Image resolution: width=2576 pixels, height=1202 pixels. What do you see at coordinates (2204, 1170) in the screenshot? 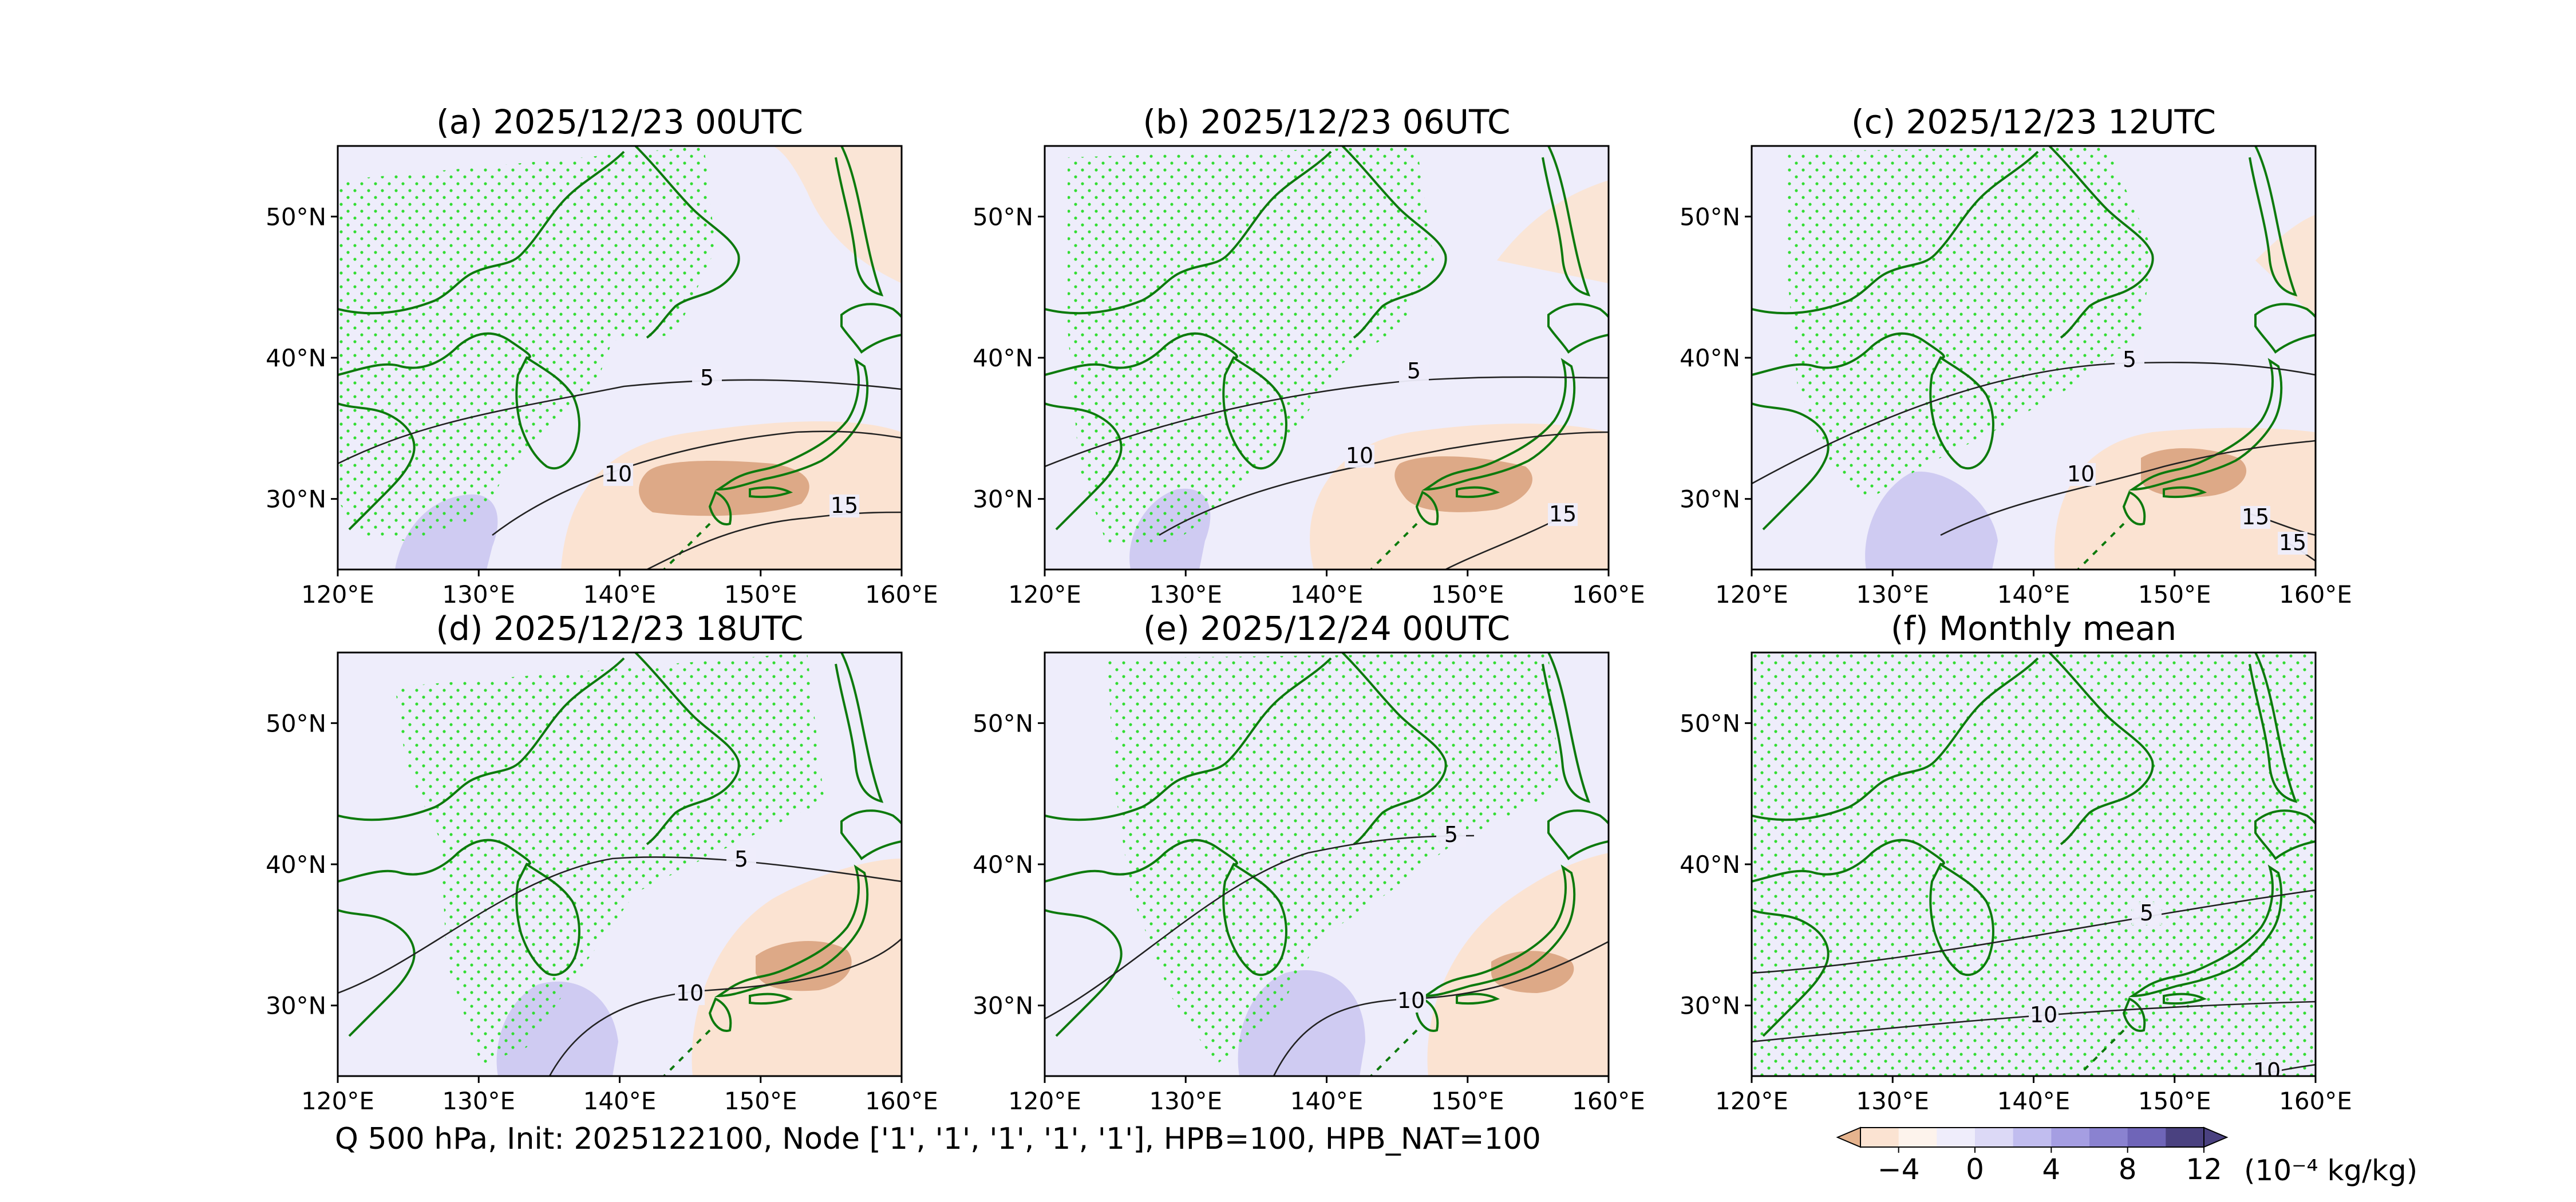
I see `colorbar-tick-label: 12` at bounding box center [2204, 1170].